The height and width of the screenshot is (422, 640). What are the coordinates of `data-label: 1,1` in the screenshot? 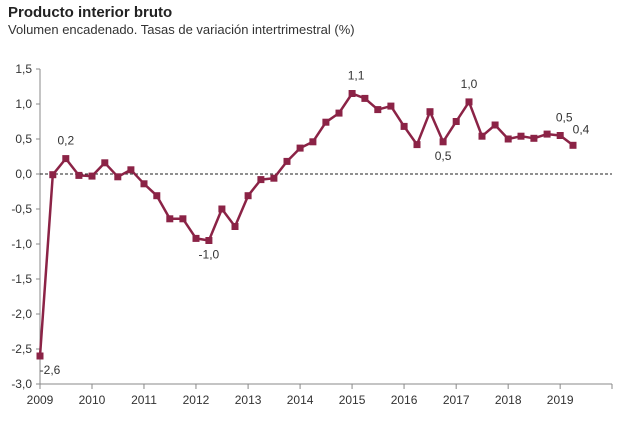 It's located at (356, 76).